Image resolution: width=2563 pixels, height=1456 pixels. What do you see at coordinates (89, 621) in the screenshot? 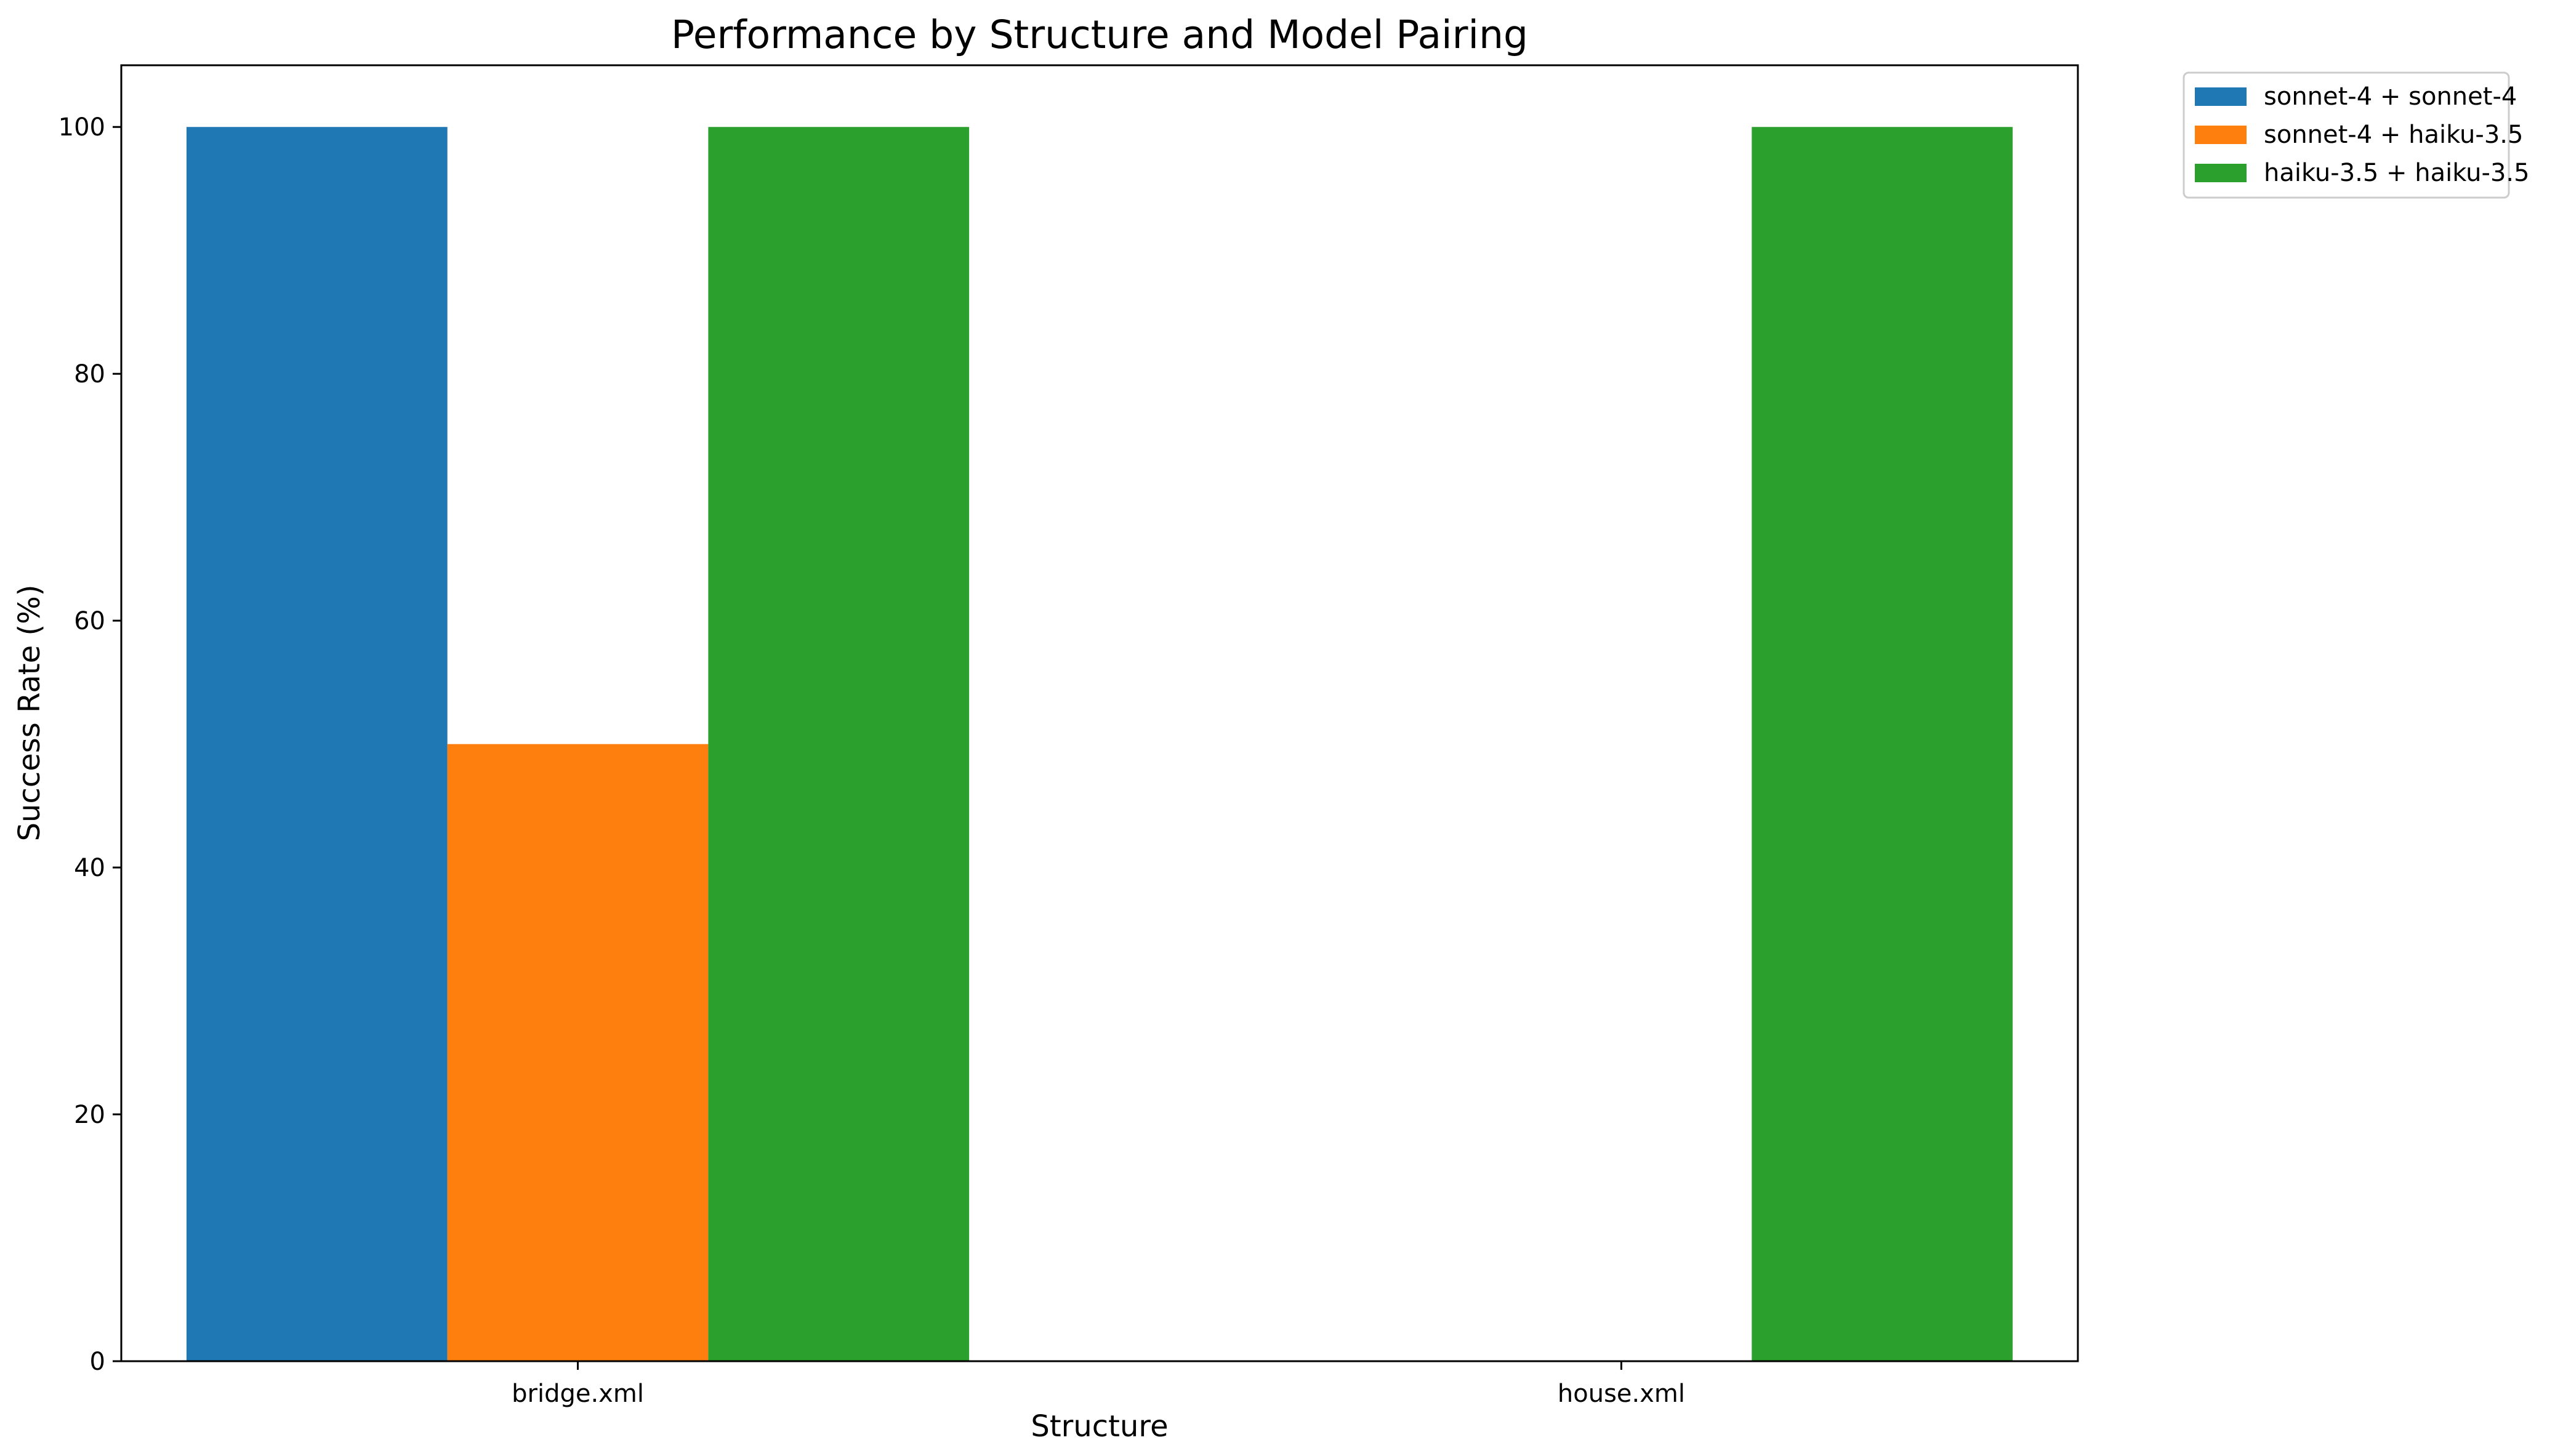
I see `y-tick-label: 60` at bounding box center [89, 621].